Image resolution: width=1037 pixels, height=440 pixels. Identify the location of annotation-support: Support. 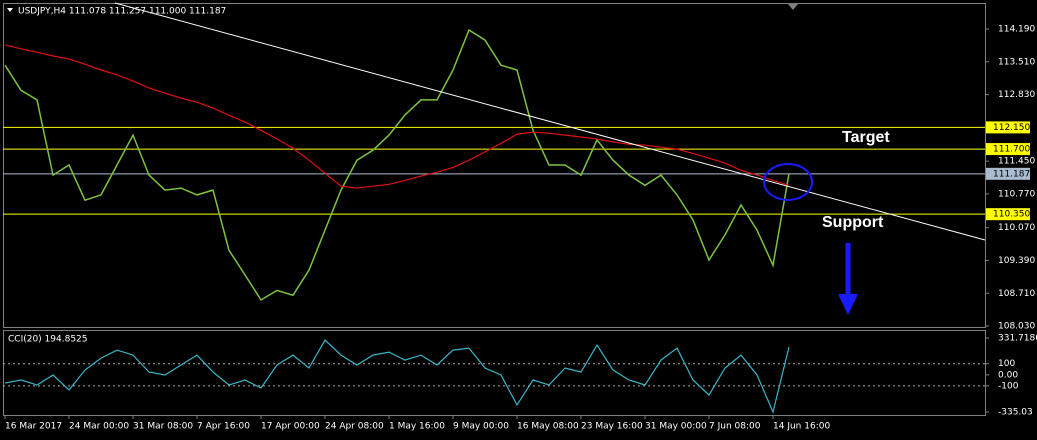
(853, 222).